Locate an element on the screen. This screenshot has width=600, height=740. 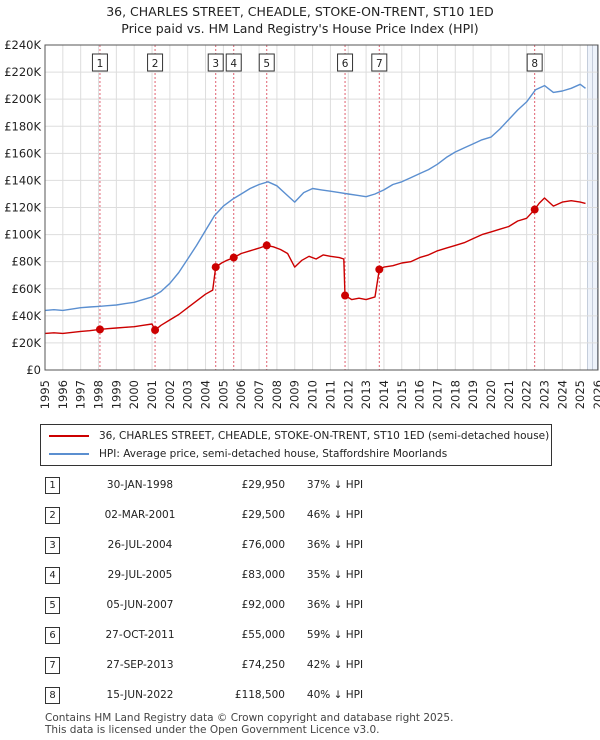
y-tick-label: £20K is located at coordinates (27, 343).